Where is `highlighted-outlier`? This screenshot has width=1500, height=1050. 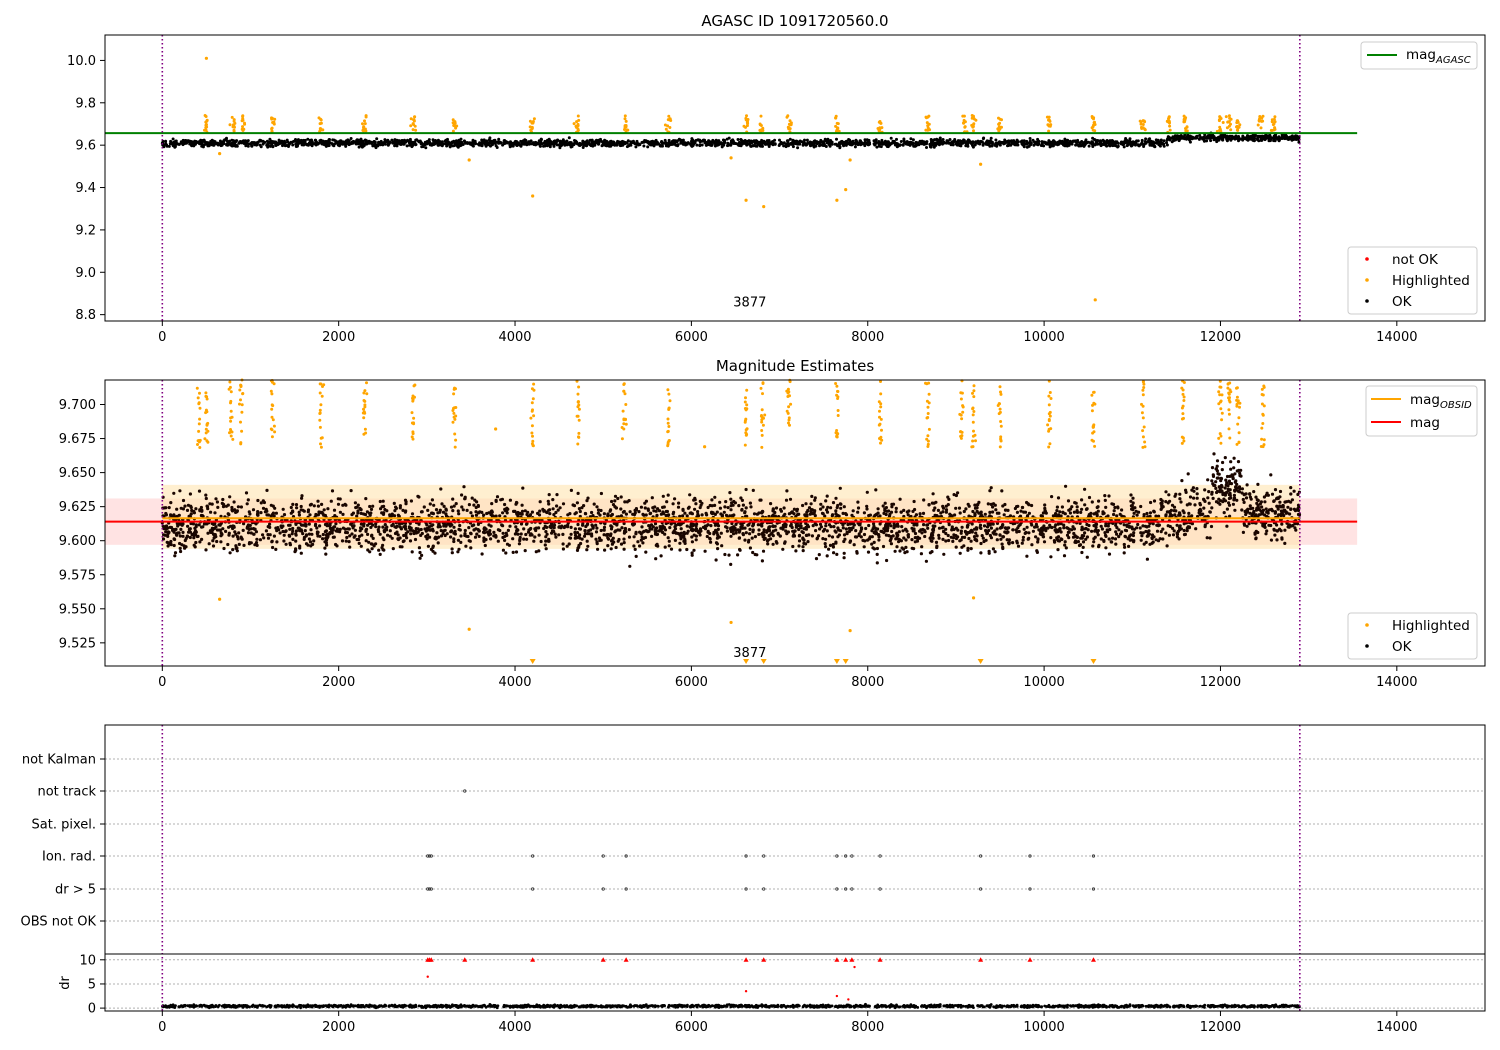 highlighted-outlier is located at coordinates (731, 158).